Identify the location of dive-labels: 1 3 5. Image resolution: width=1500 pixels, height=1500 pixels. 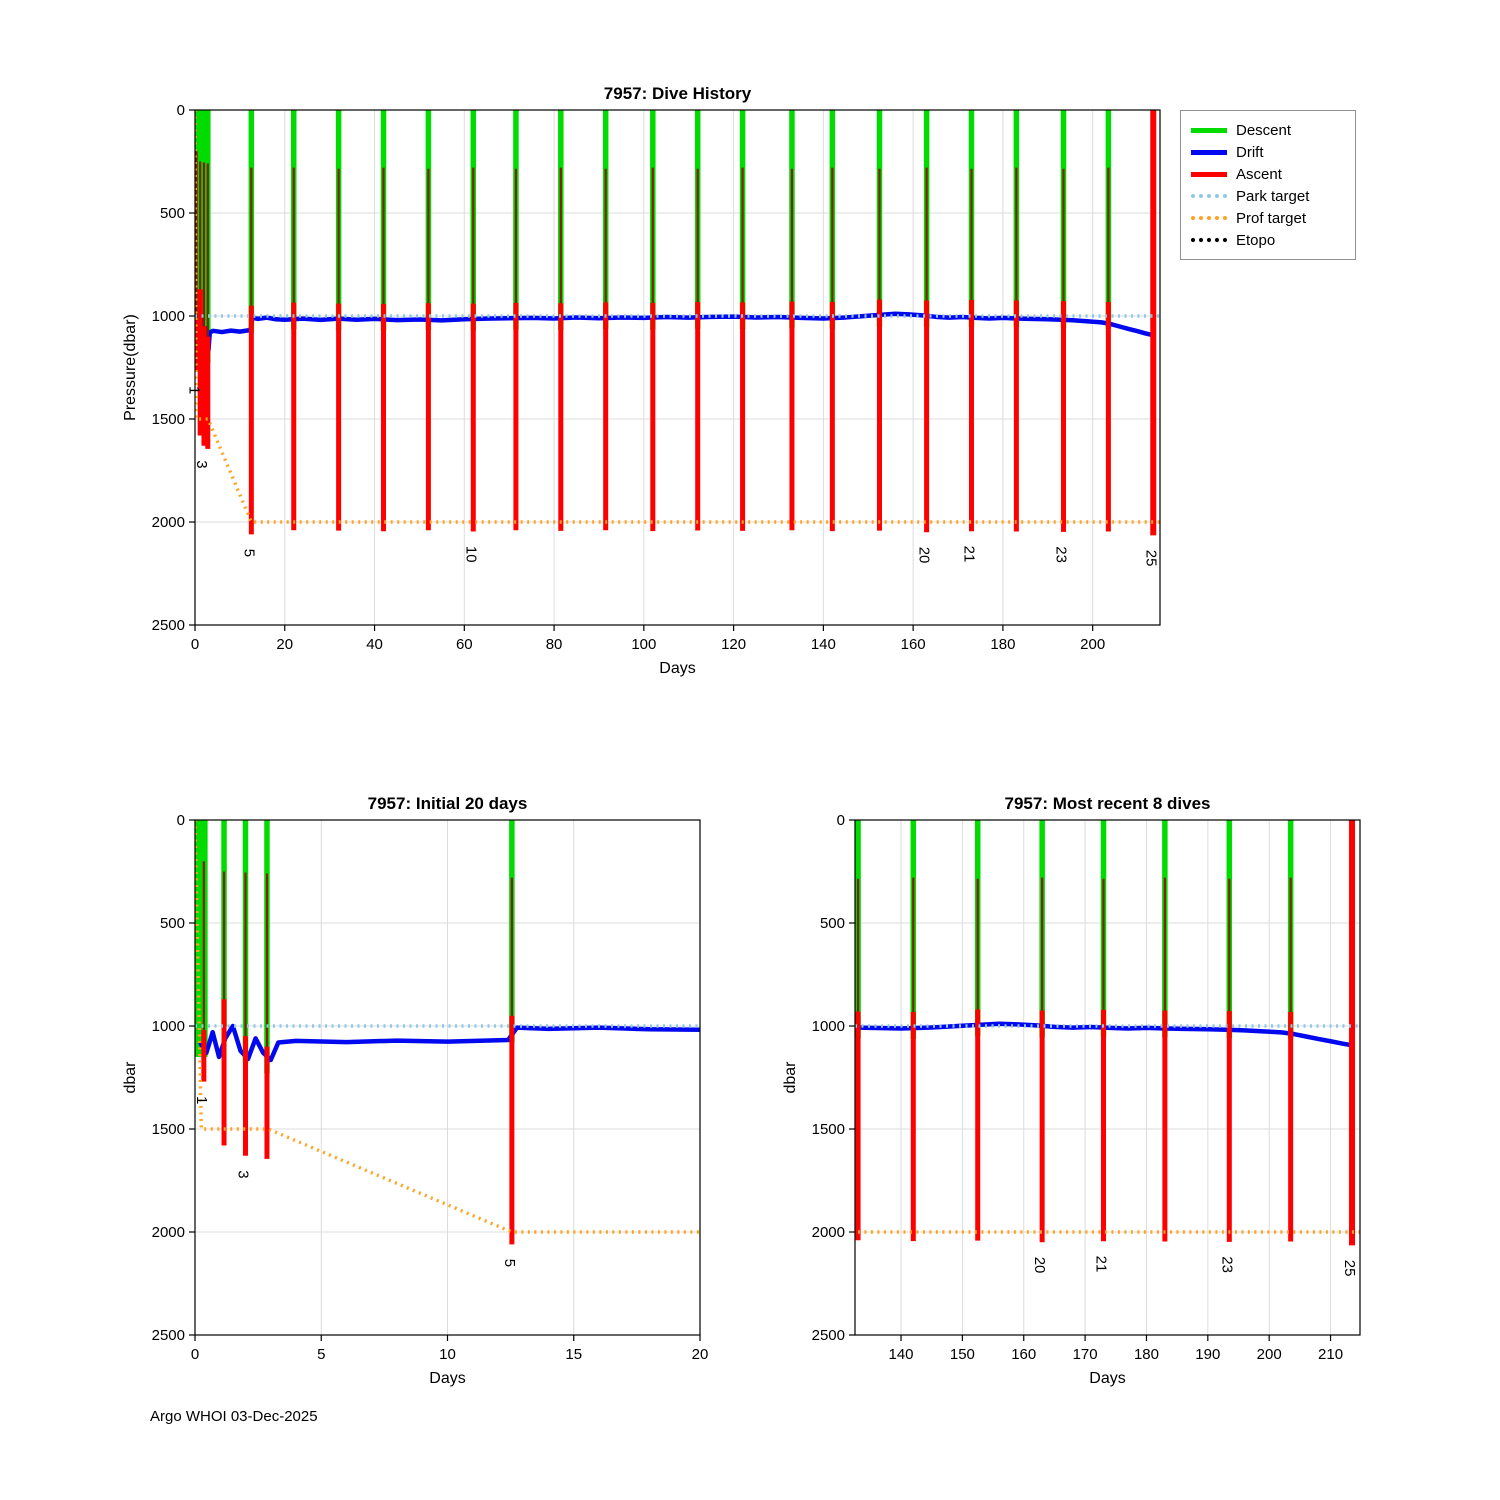
(355, 1181).